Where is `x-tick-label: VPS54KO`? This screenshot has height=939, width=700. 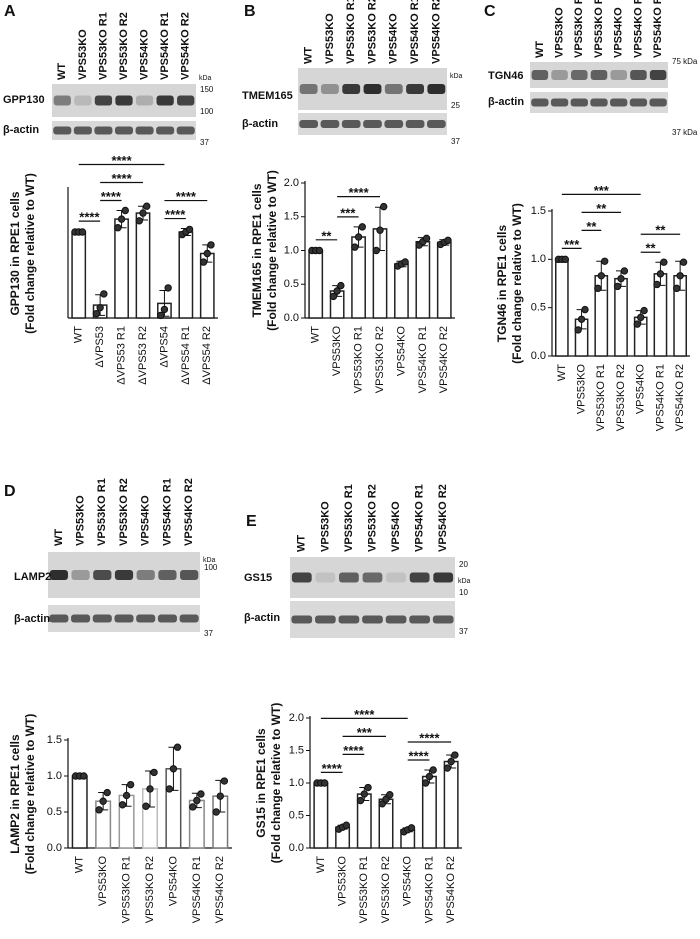
x-tick-label: VPS54KO is located at coordinates (401, 351).